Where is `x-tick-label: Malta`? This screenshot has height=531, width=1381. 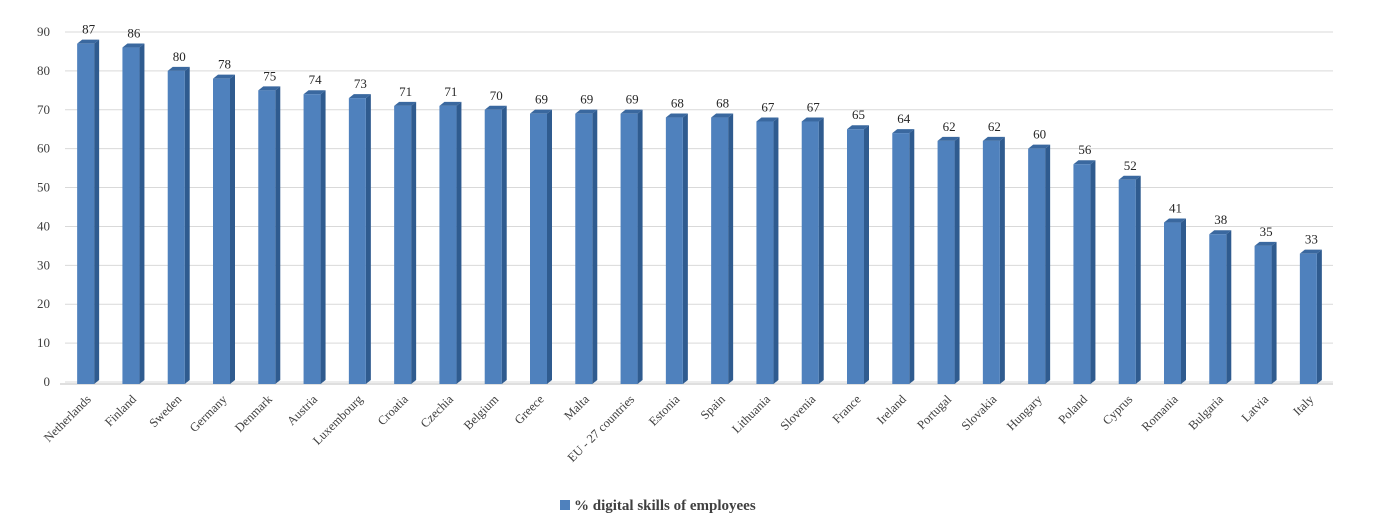
x-tick-label: Malta is located at coordinates (576, 407).